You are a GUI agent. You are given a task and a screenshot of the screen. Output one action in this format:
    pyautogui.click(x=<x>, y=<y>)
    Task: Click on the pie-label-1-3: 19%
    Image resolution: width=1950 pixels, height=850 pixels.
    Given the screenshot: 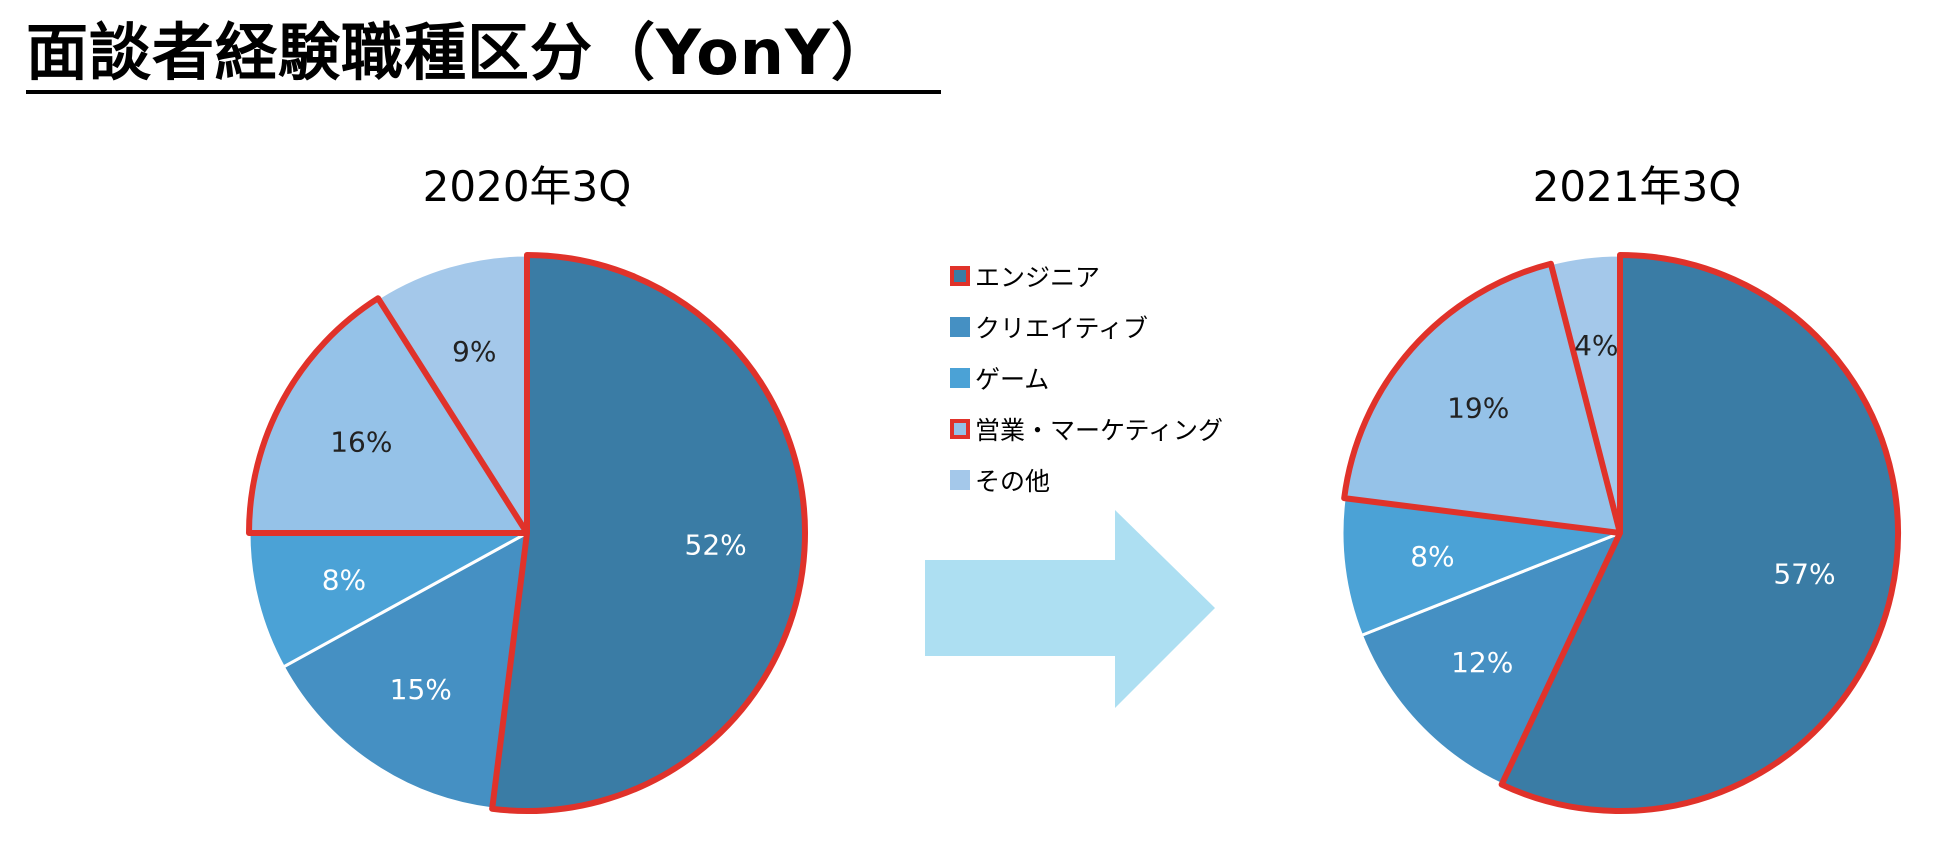 What is the action you would take?
    pyautogui.click(x=1478, y=407)
    